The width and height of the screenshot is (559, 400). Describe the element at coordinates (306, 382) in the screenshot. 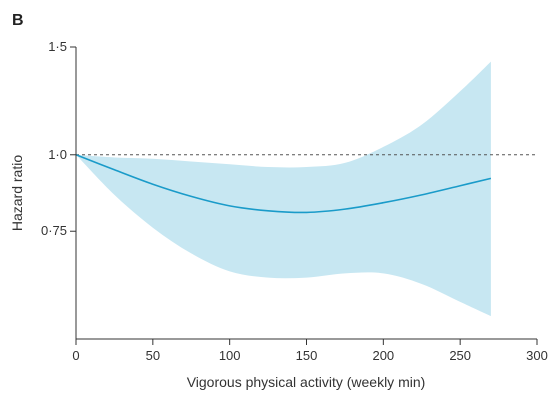

I see `x-axis-title: Vigorous physical activity (weekly min)` at that location.